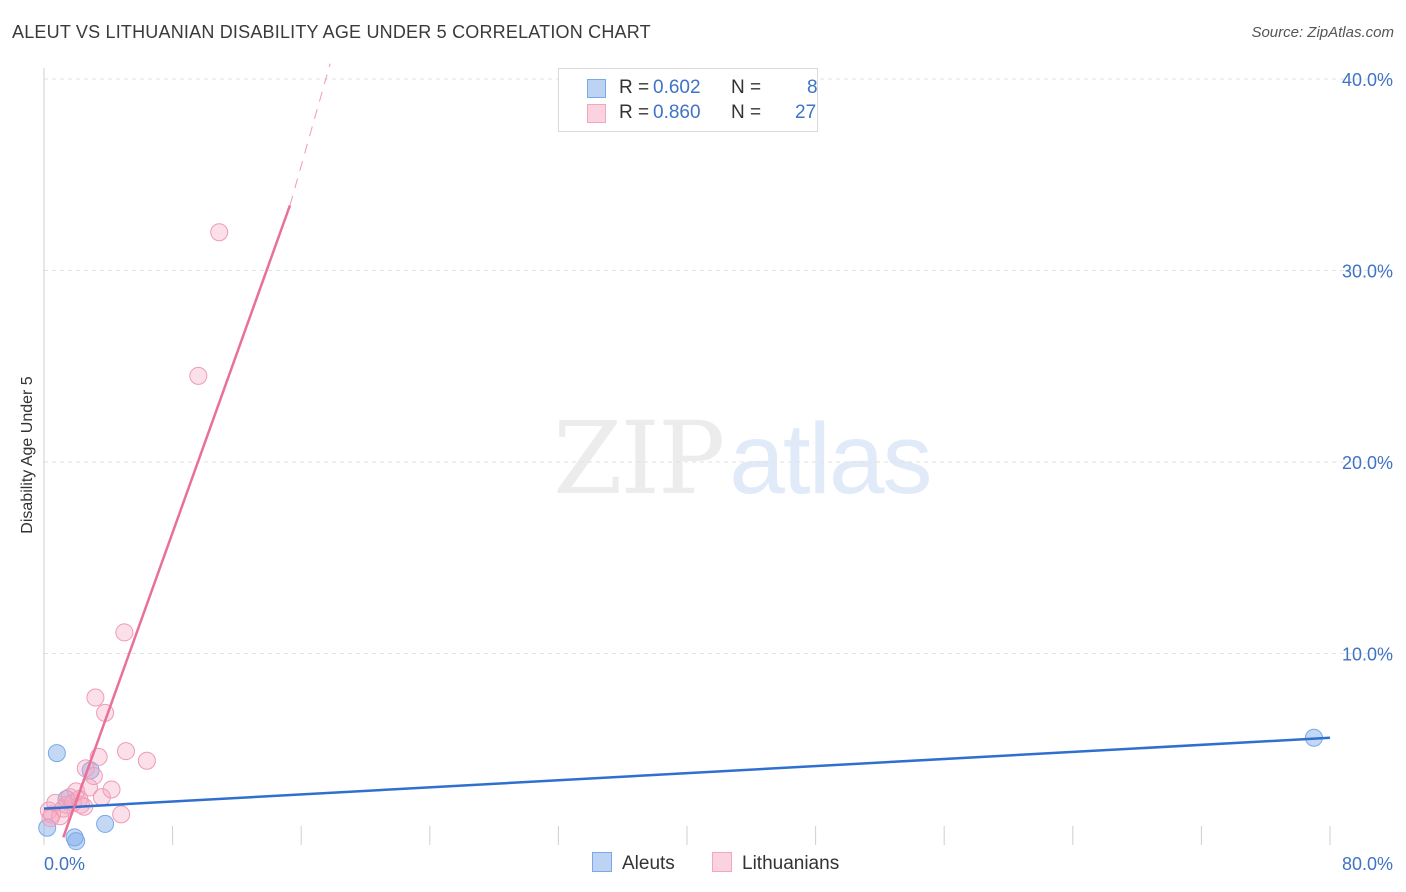  Describe the element at coordinates (596, 113) in the screenshot. I see `lithuanians-swatch` at that location.